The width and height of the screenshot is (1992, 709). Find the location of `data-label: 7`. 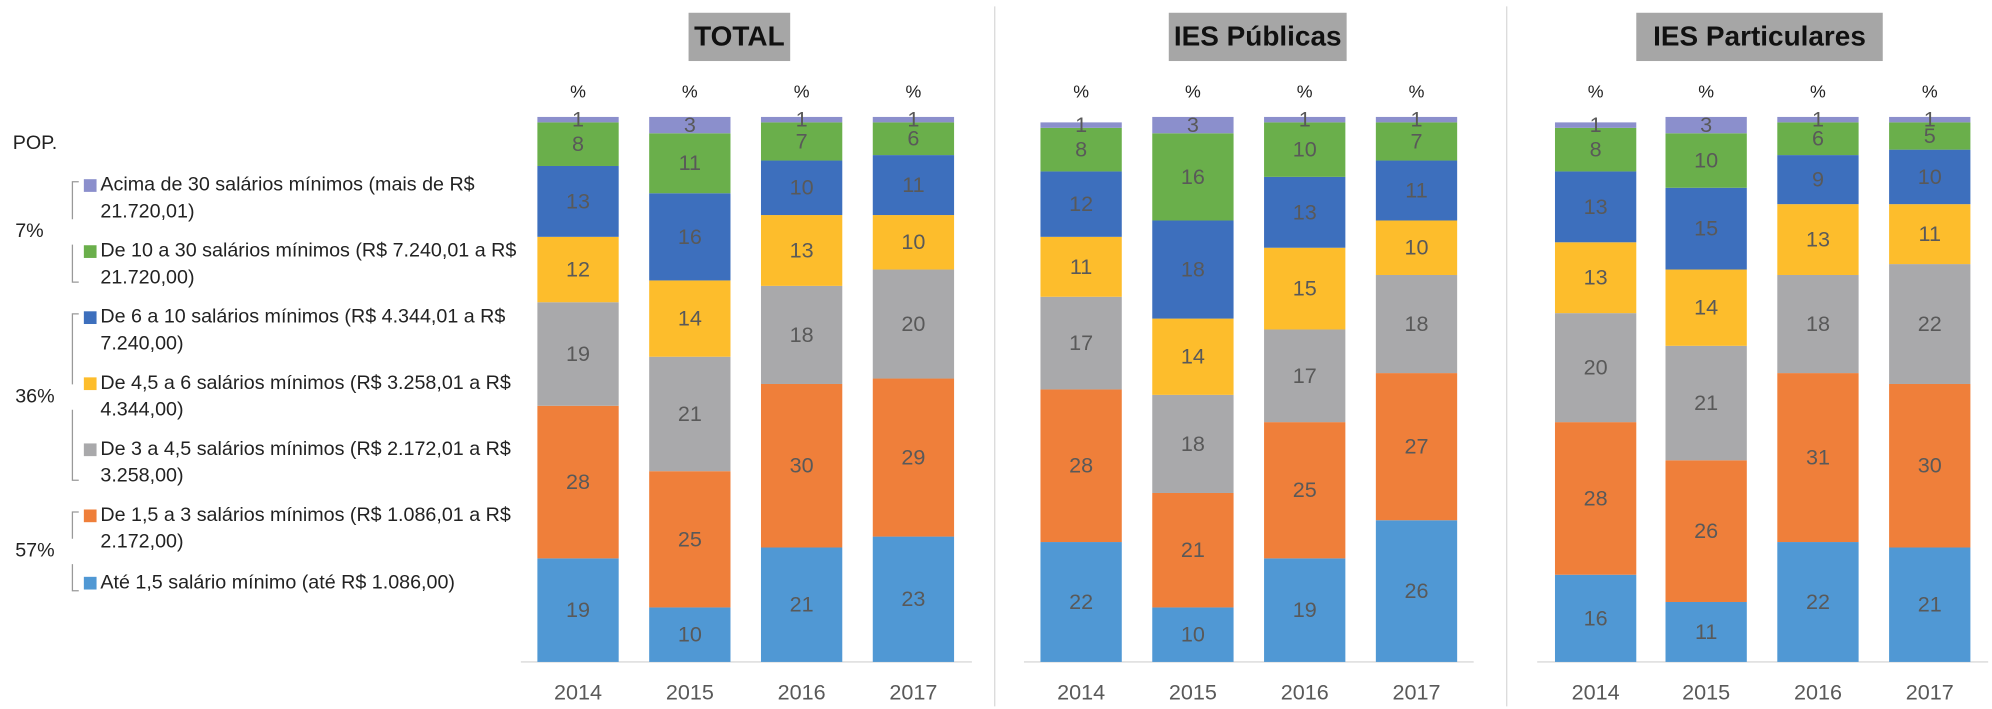

data-label: 7 is located at coordinates (802, 140).